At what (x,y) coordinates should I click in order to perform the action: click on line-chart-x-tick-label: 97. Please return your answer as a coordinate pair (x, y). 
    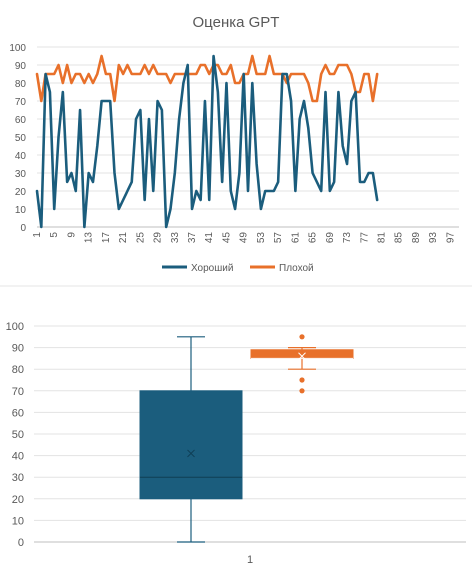
    Looking at the image, I should click on (450, 238).